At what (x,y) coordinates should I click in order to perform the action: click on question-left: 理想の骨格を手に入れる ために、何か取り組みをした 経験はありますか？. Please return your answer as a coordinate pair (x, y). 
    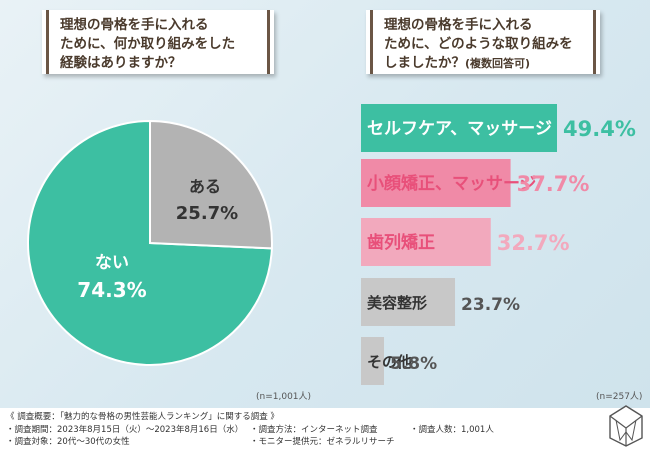
    Looking at the image, I should click on (158, 42).